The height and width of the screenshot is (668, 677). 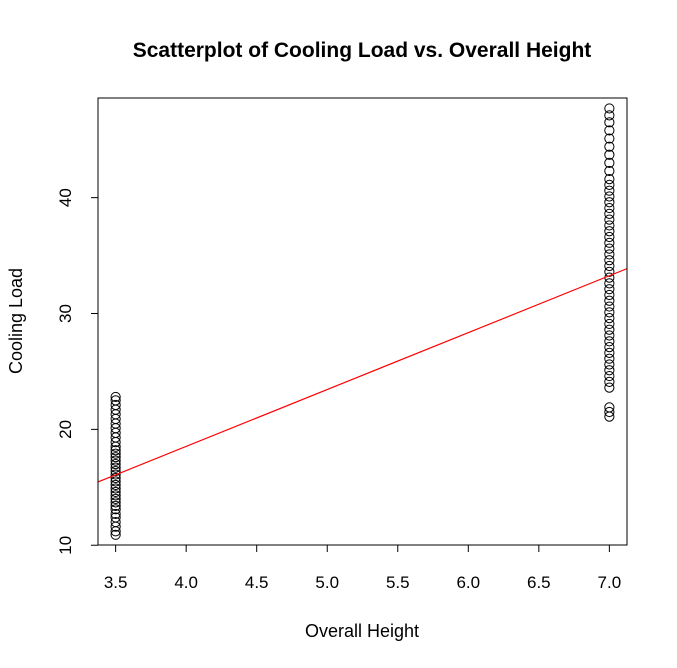 I want to click on y-tick-label: 10, so click(x=65, y=545).